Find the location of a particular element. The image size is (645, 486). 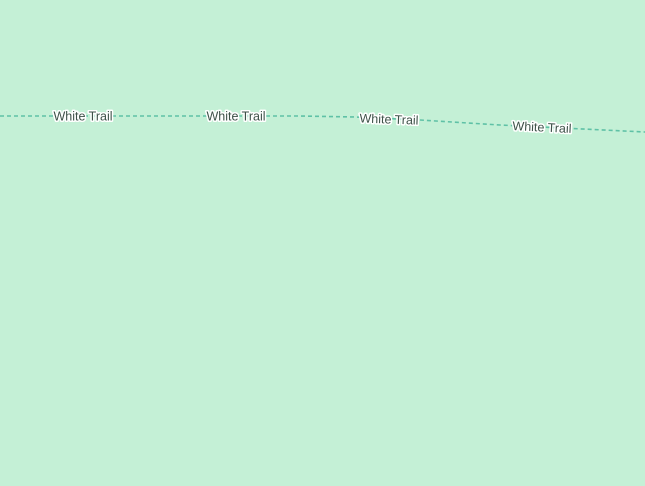

trail-label-4: White Trail is located at coordinates (542, 128).